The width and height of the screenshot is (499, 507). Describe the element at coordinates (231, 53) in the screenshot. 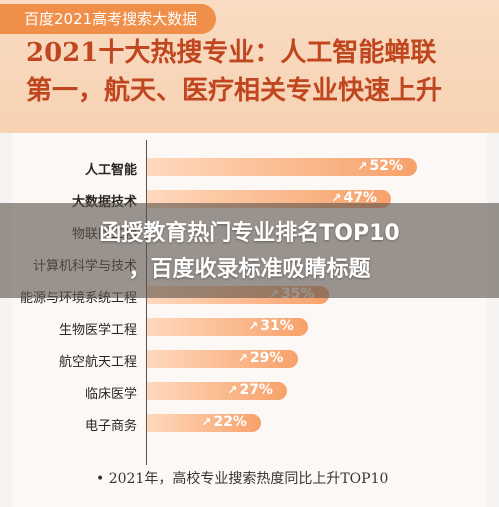

I see `title-line-1: 2021十大热搜专业：人工智能蝉联` at that location.